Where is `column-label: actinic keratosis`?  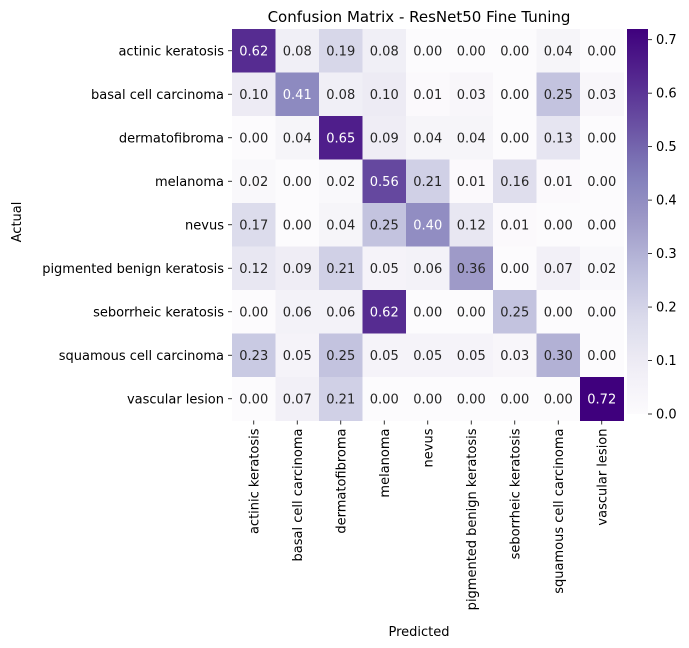 column-label: actinic keratosis is located at coordinates (254, 481).